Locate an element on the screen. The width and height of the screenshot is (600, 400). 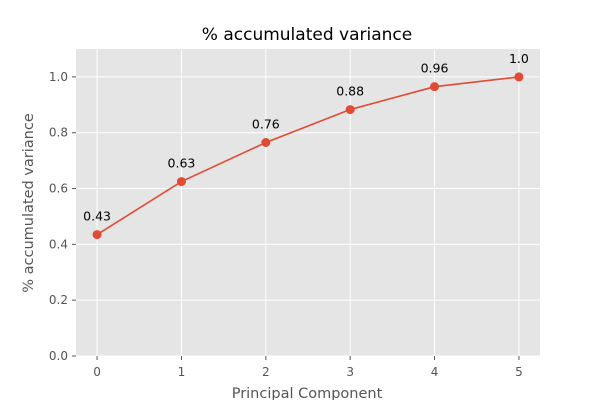
y-tick-label: 1.0 is located at coordinates (58, 77).